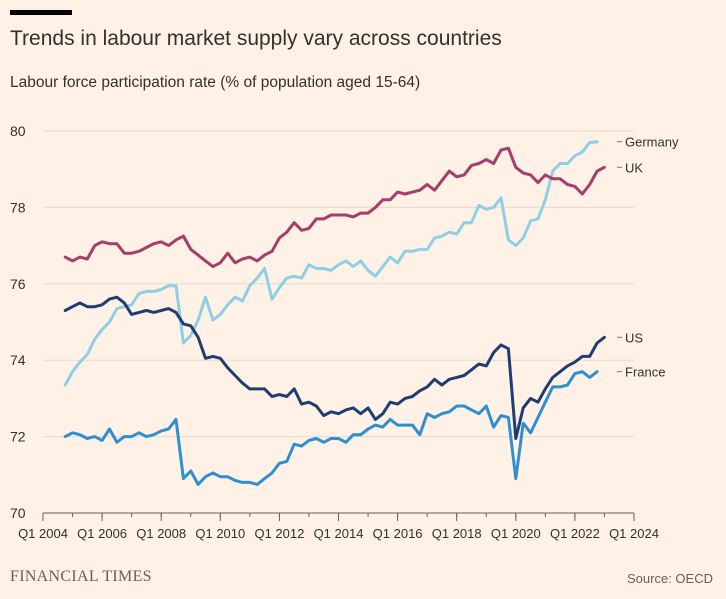  I want to click on x-tick-label: Q1 2012, so click(279, 533).